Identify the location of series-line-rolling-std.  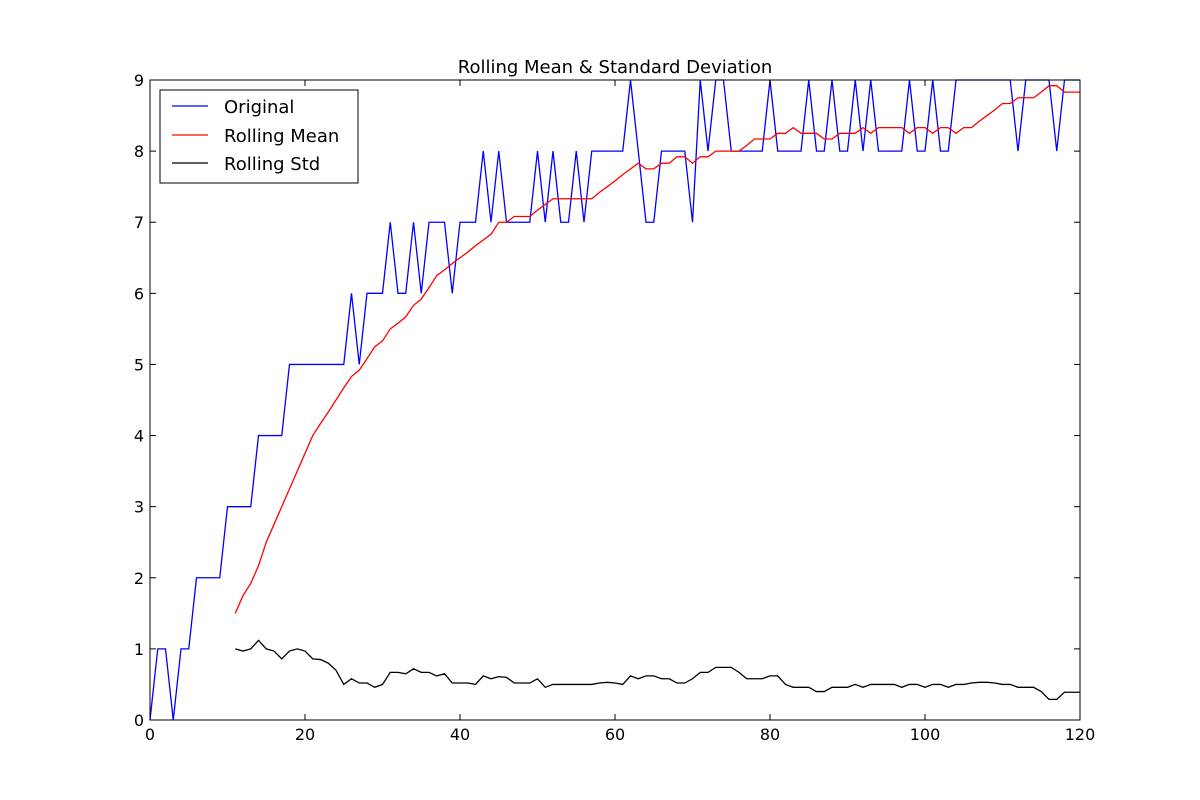
(657, 670).